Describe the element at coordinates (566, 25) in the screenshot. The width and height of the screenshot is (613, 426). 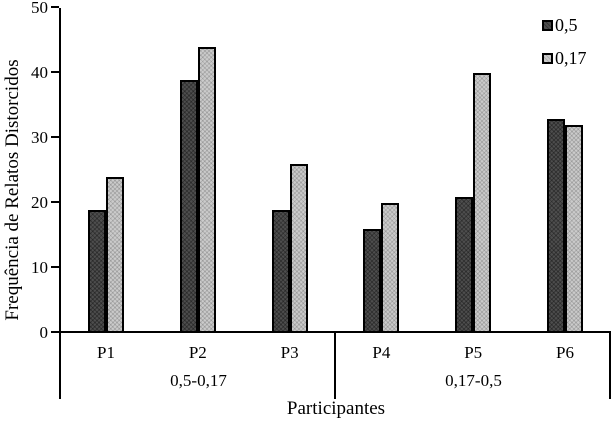
I see `legend-label: 0,5` at that location.